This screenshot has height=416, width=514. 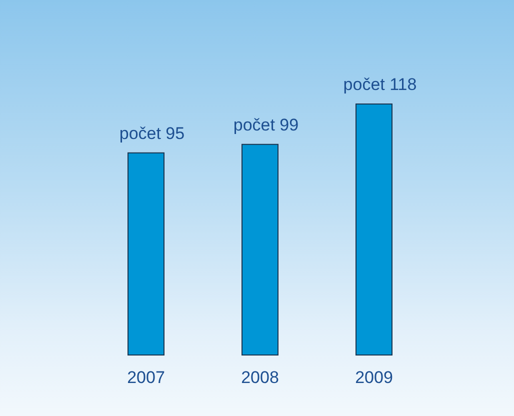 I want to click on data-label: počet 99, so click(x=266, y=124).